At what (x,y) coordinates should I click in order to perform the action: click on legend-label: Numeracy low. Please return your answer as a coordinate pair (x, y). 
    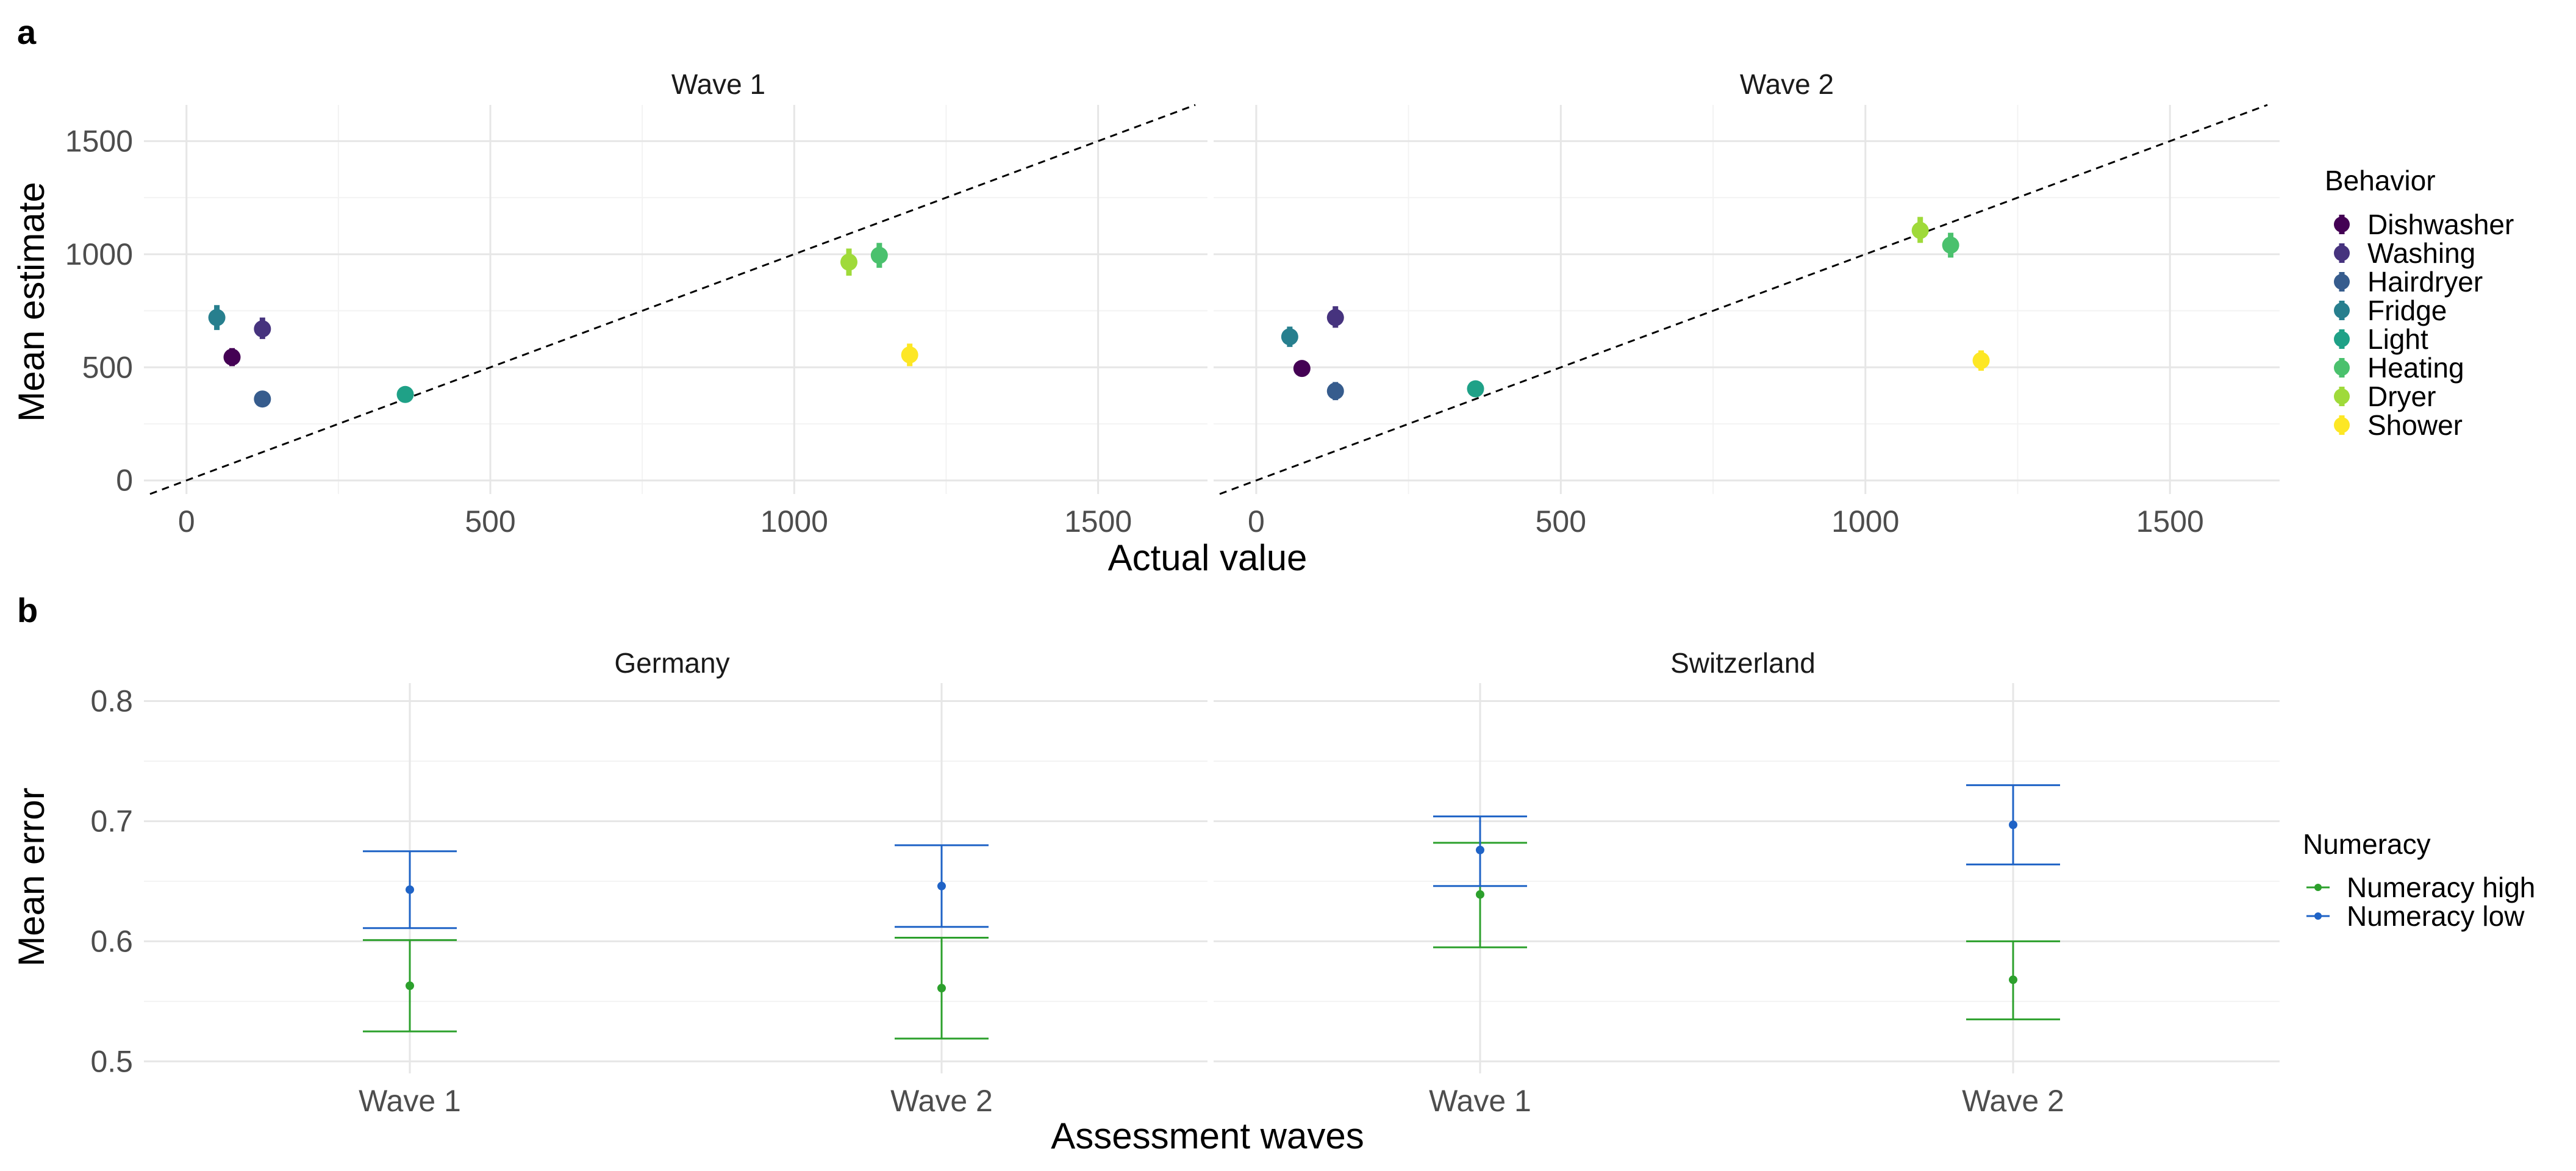
    Looking at the image, I should click on (2436, 916).